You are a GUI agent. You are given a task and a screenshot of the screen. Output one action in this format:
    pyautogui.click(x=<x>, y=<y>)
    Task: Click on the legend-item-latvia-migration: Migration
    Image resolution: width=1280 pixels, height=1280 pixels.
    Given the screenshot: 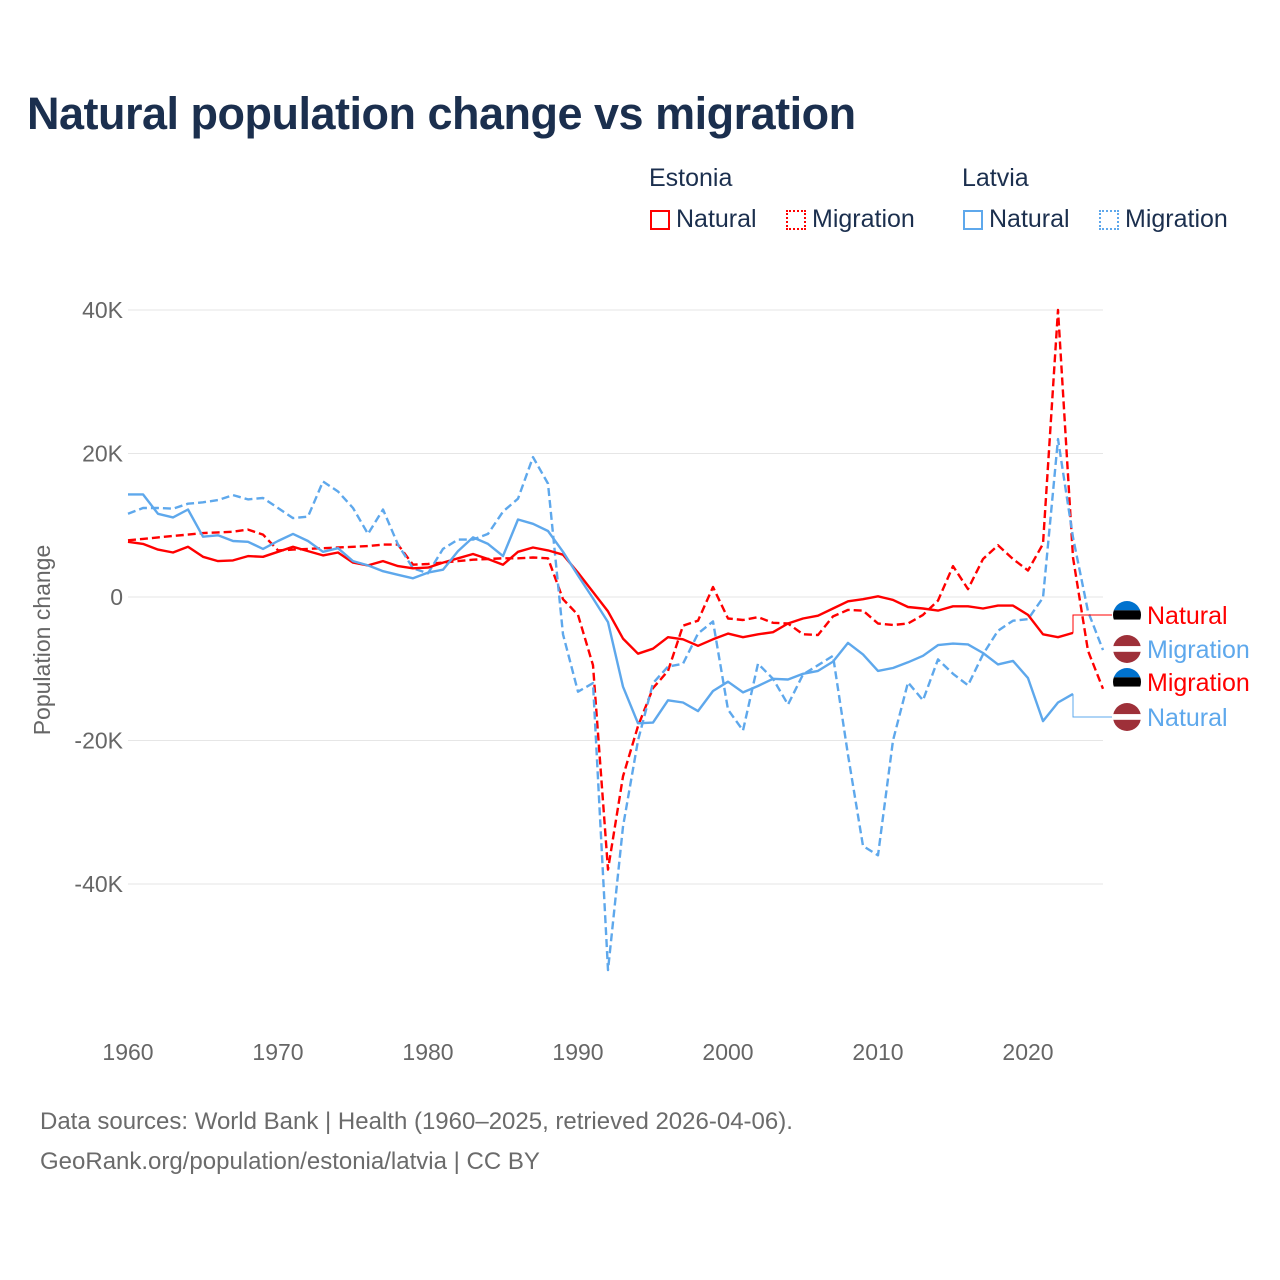 What is the action you would take?
    pyautogui.click(x=1163, y=219)
    